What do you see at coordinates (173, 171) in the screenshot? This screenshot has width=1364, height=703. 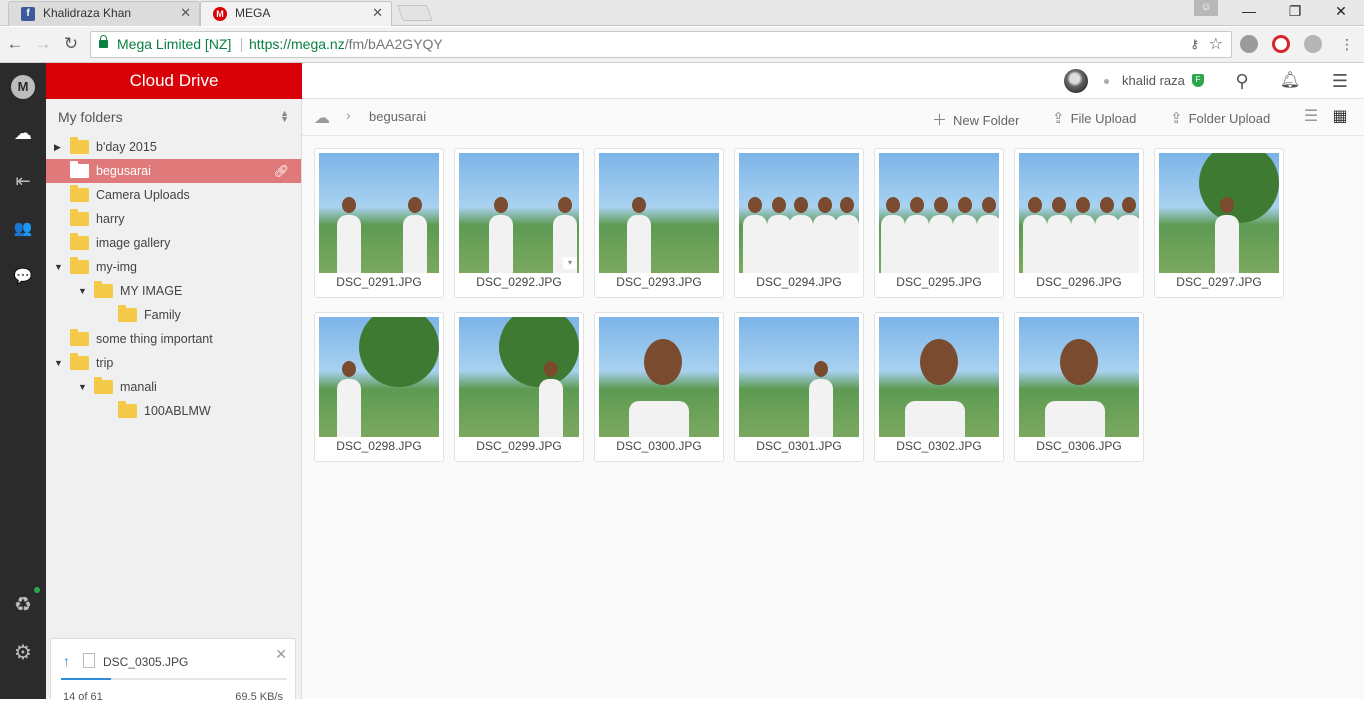 I see `folder-tree-item: begusarai 🔗︎` at bounding box center [173, 171].